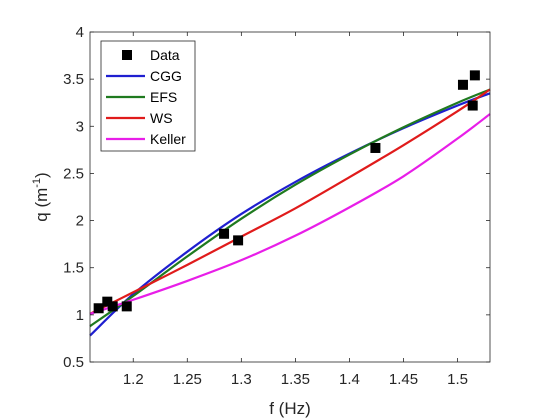 This screenshot has height=420, width=560. I want to click on y-axis-label-superscript: -1, so click(37, 183).